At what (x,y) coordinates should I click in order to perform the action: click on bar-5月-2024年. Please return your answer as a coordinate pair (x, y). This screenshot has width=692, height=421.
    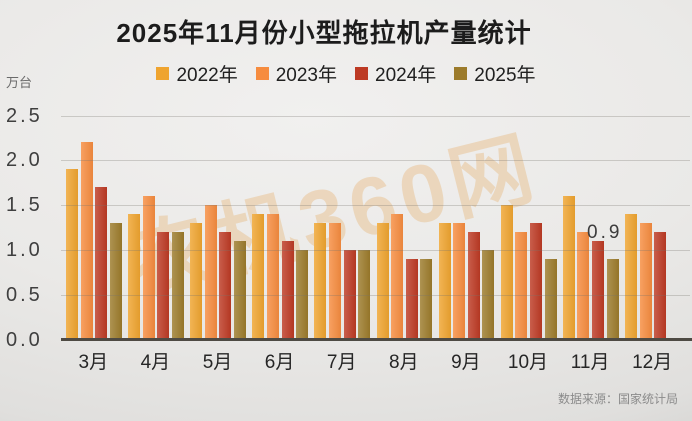
    Looking at the image, I should click on (225, 285).